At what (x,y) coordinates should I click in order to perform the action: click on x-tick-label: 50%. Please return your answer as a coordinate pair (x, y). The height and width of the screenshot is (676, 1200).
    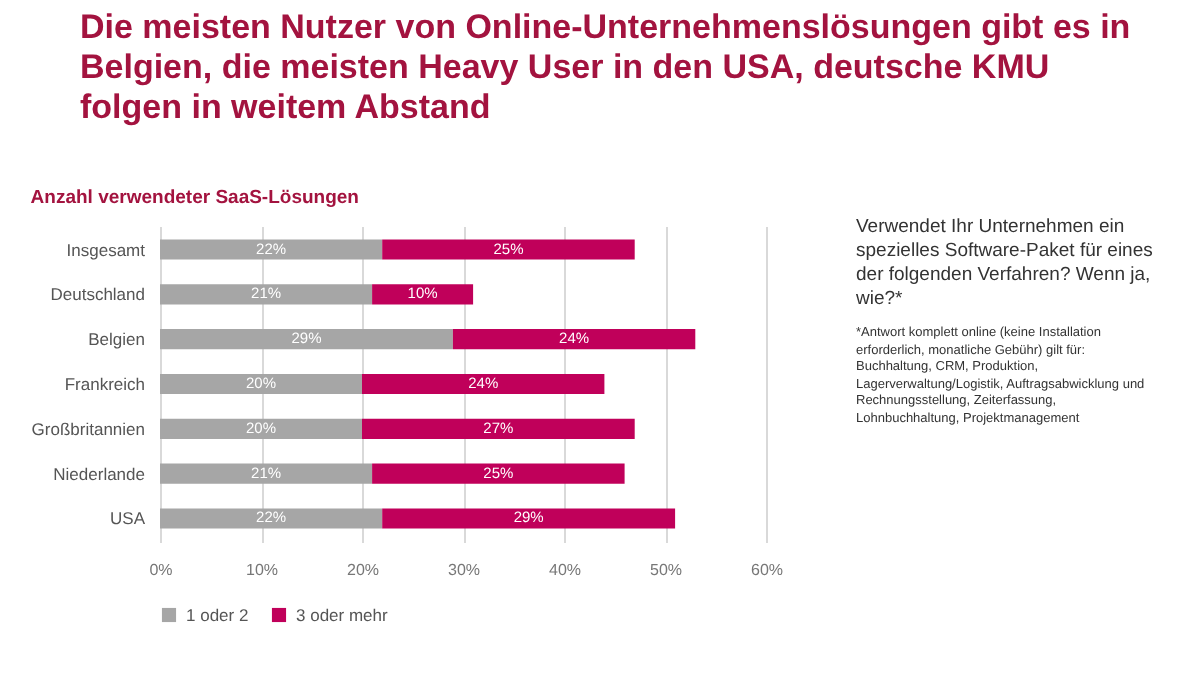
    Looking at the image, I should click on (666, 570).